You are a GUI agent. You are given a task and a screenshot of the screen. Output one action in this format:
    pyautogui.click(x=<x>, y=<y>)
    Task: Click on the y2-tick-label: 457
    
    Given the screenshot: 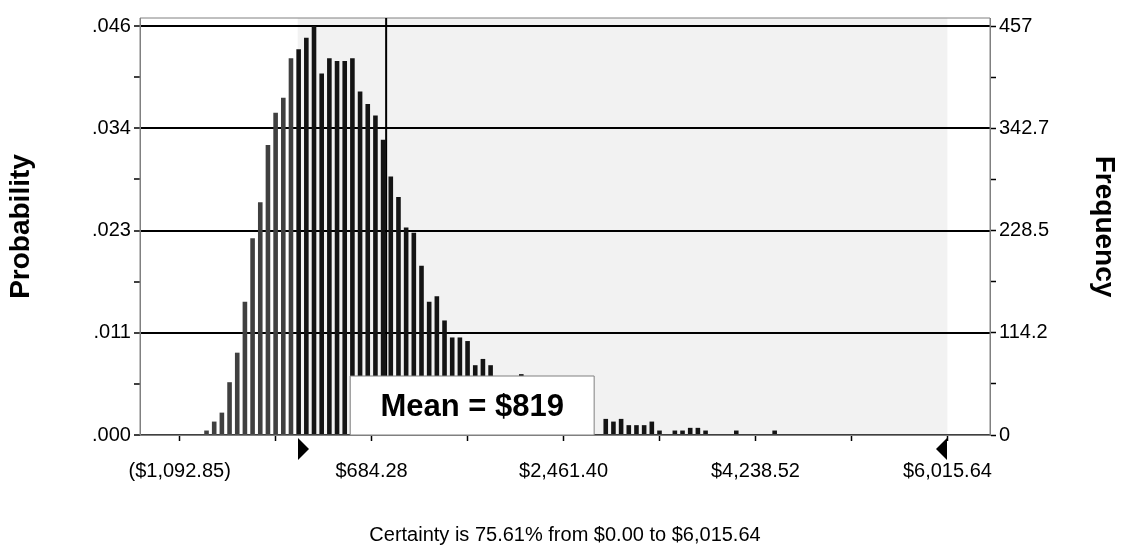 What is the action you would take?
    pyautogui.click(x=1016, y=24)
    